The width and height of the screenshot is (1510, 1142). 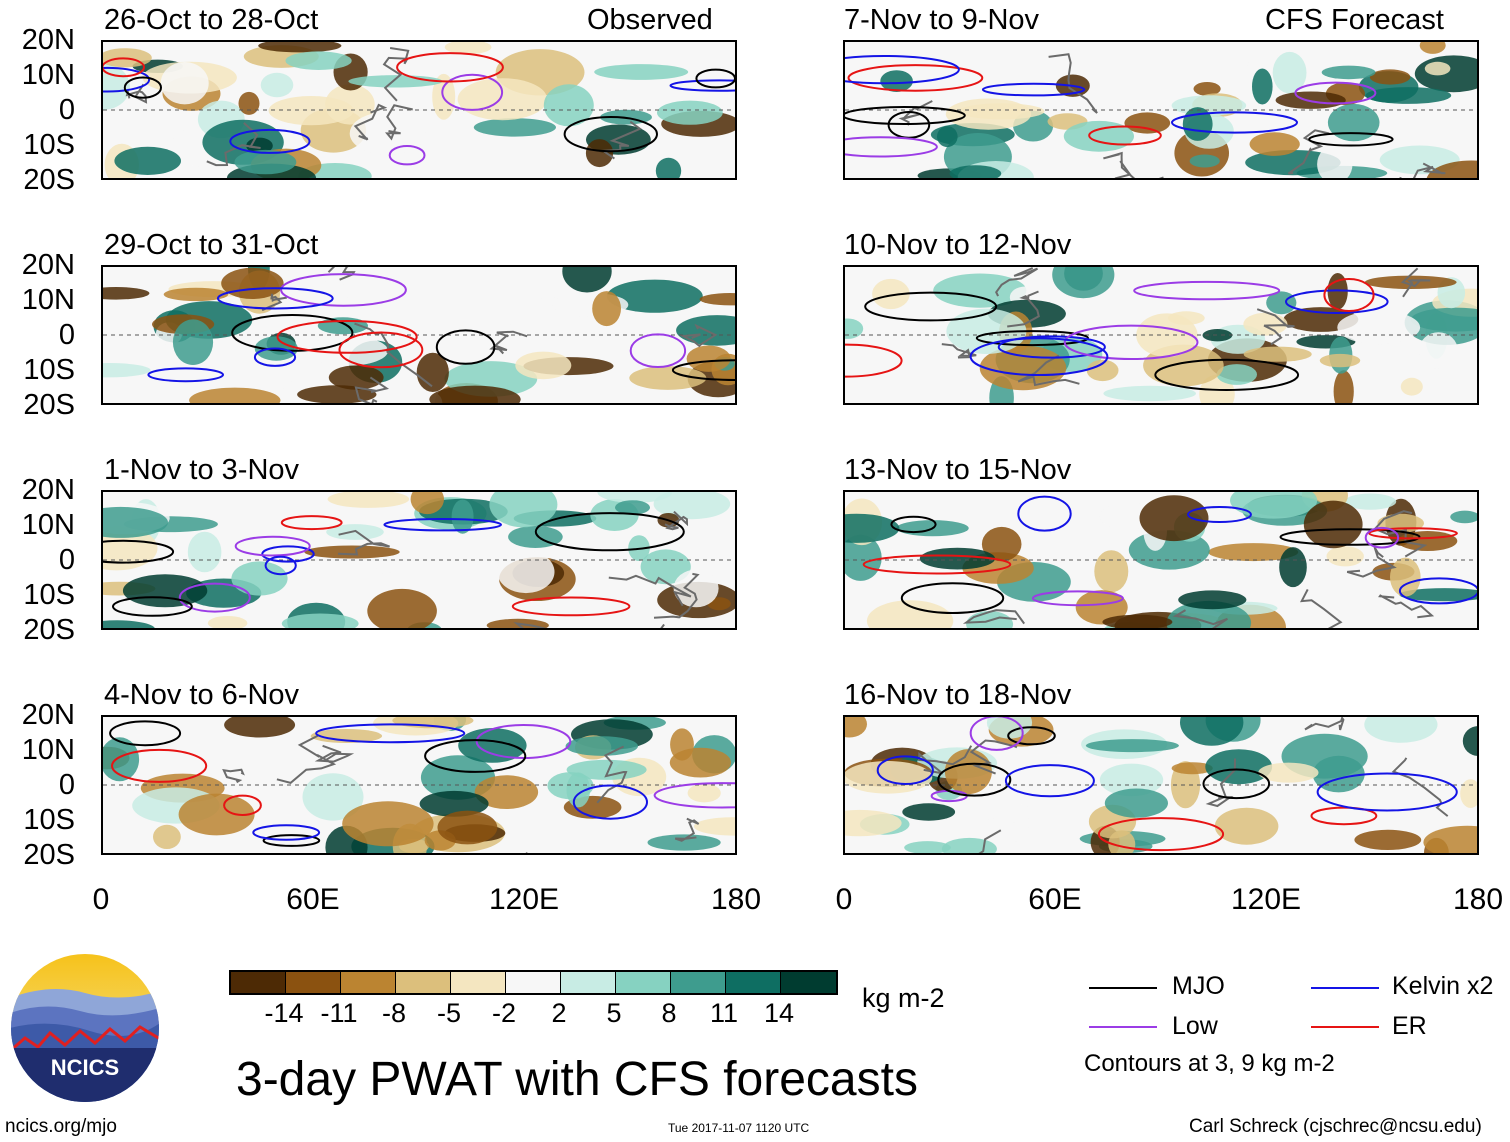 What do you see at coordinates (1345, 988) in the screenshot?
I see `legend-line-kelvin` at bounding box center [1345, 988].